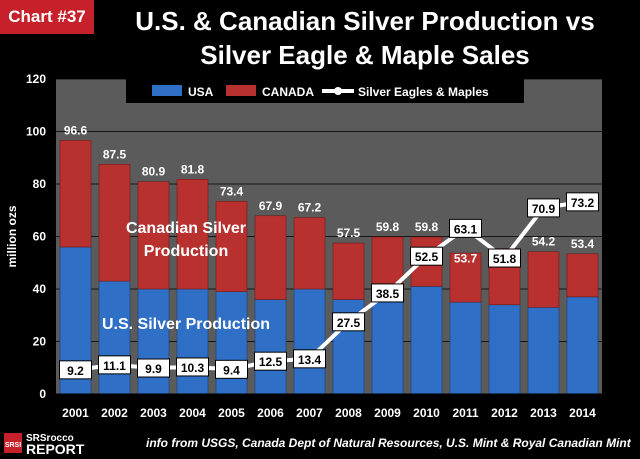 The width and height of the screenshot is (640, 459). What do you see at coordinates (423, 92) in the screenshot?
I see `legend-label-line: Silver Eagles & Maples` at bounding box center [423, 92].